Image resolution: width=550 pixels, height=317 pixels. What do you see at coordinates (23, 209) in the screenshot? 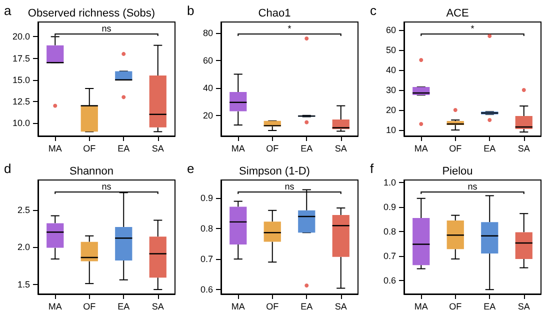
I see `y-tick-label: 2.5` at bounding box center [23, 209].